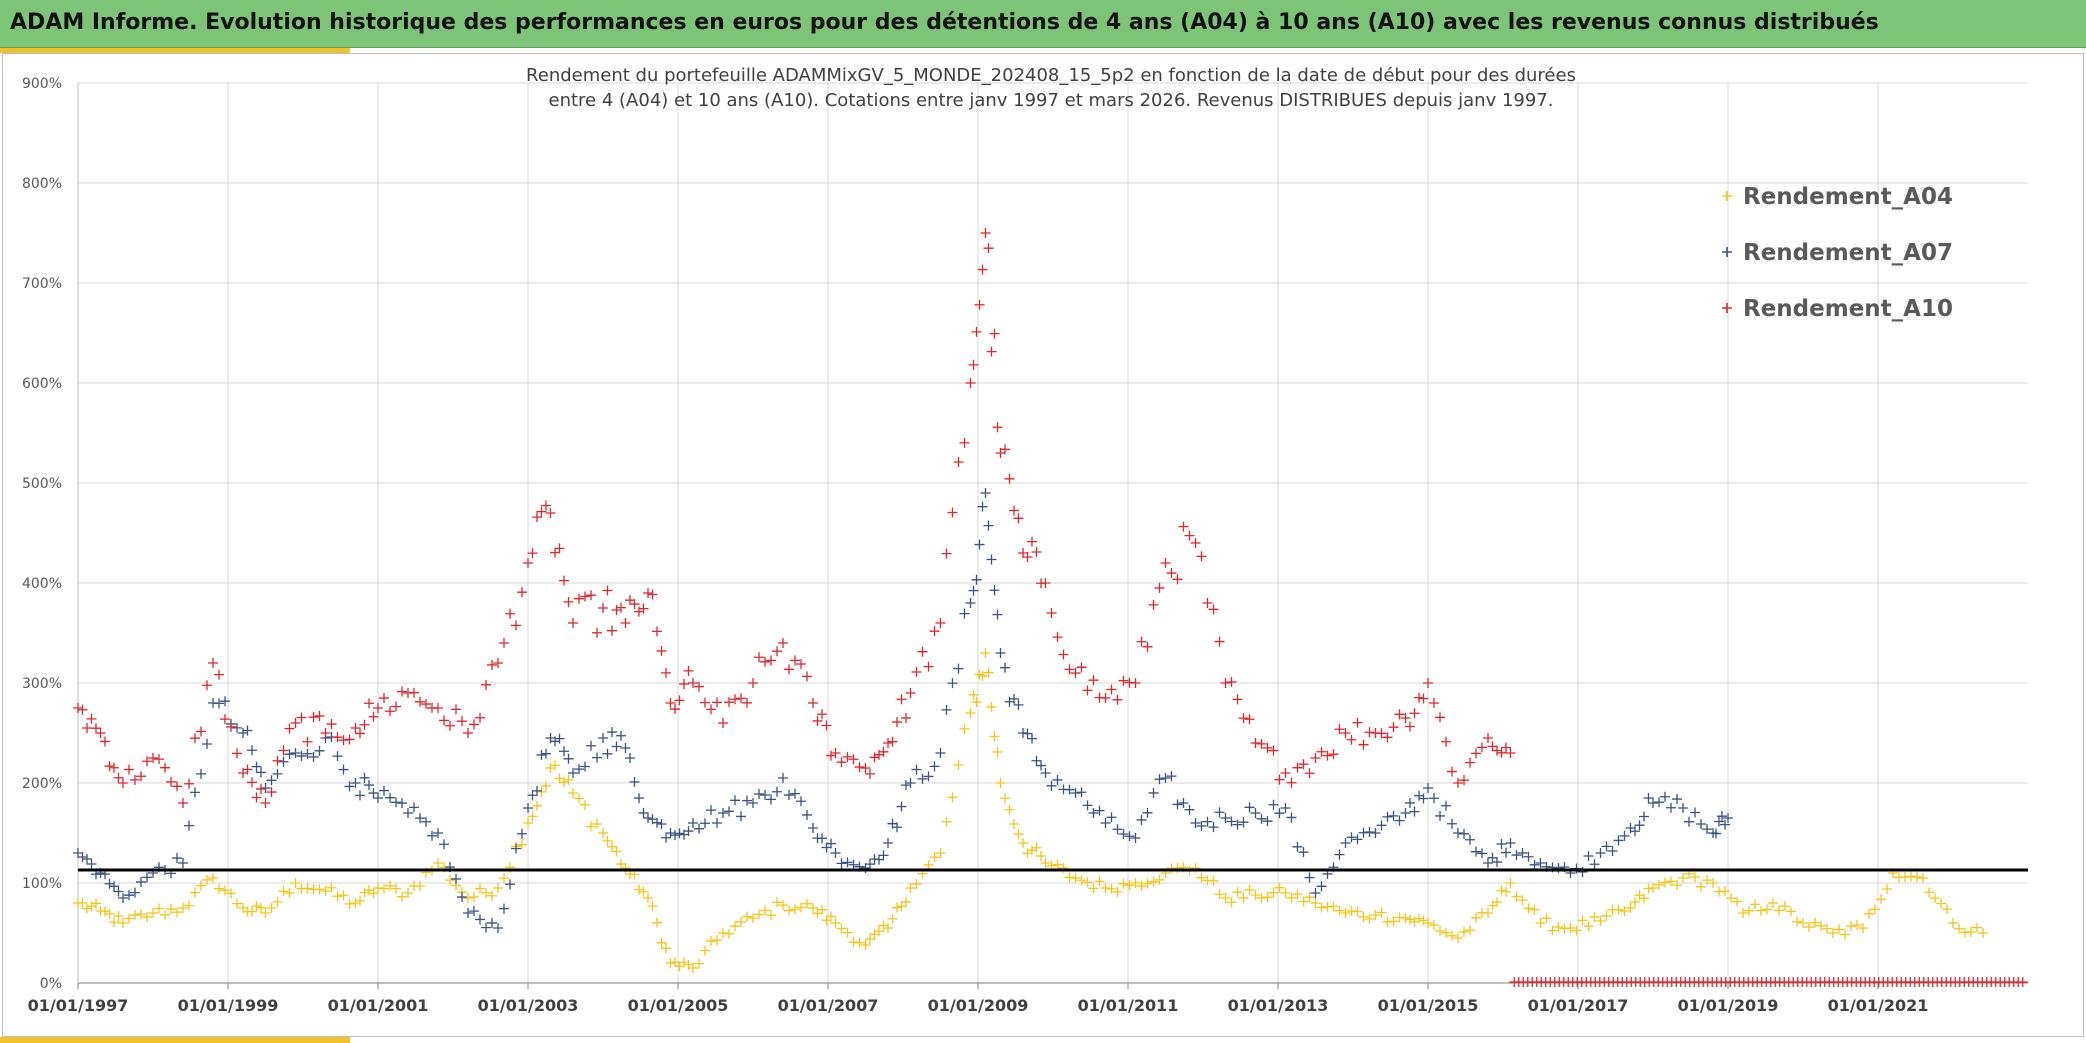  Describe the element at coordinates (678, 1005) in the screenshot. I see `x-tick-label: 01/01/2005` at that location.